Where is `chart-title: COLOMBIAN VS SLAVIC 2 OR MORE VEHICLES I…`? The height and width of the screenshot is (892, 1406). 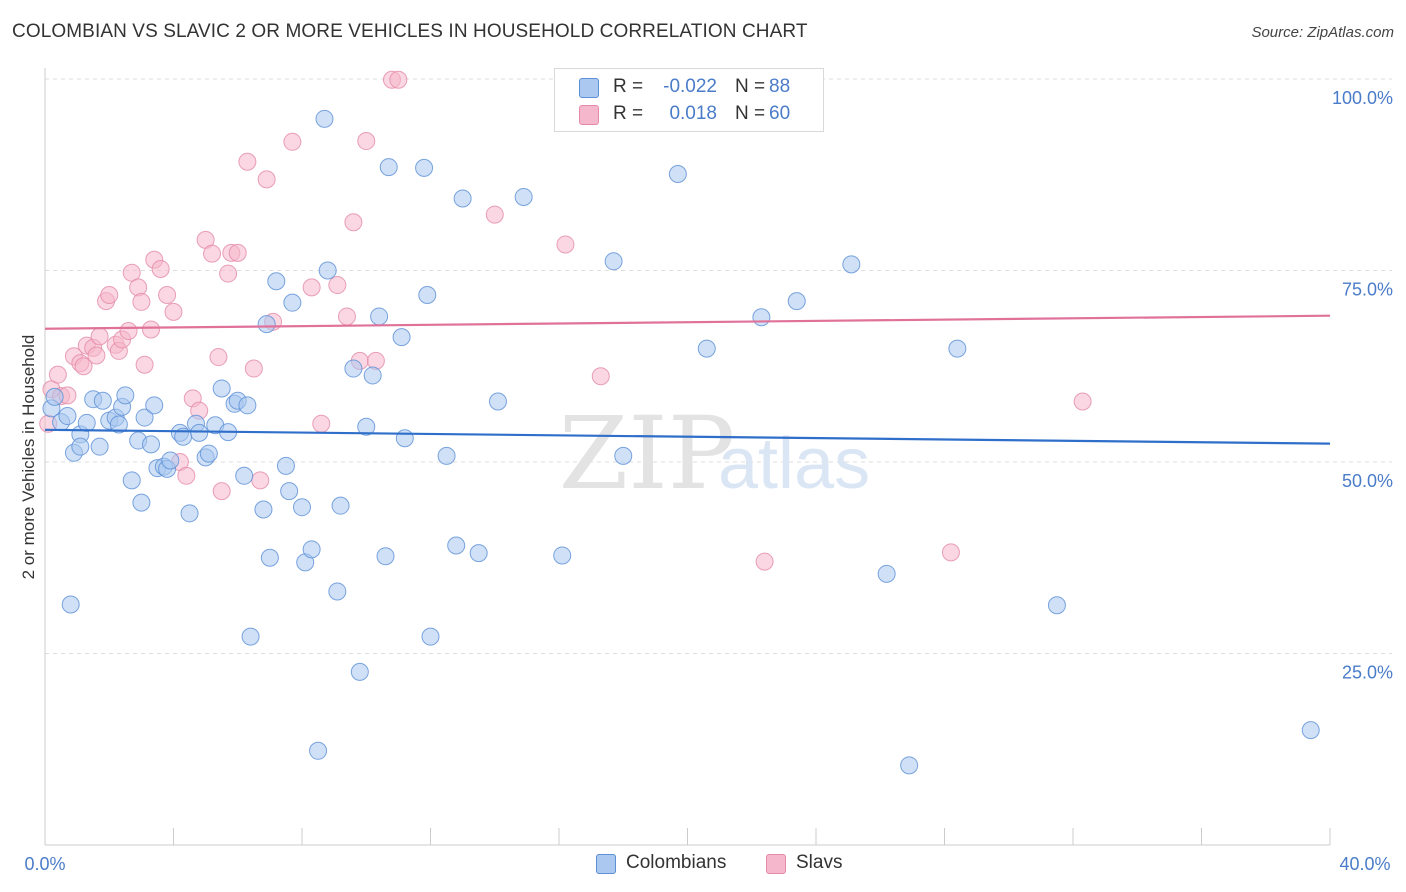 chart-title: COLOMBIAN VS SLAVIC 2 OR MORE VEHICLES I… is located at coordinates (410, 31).